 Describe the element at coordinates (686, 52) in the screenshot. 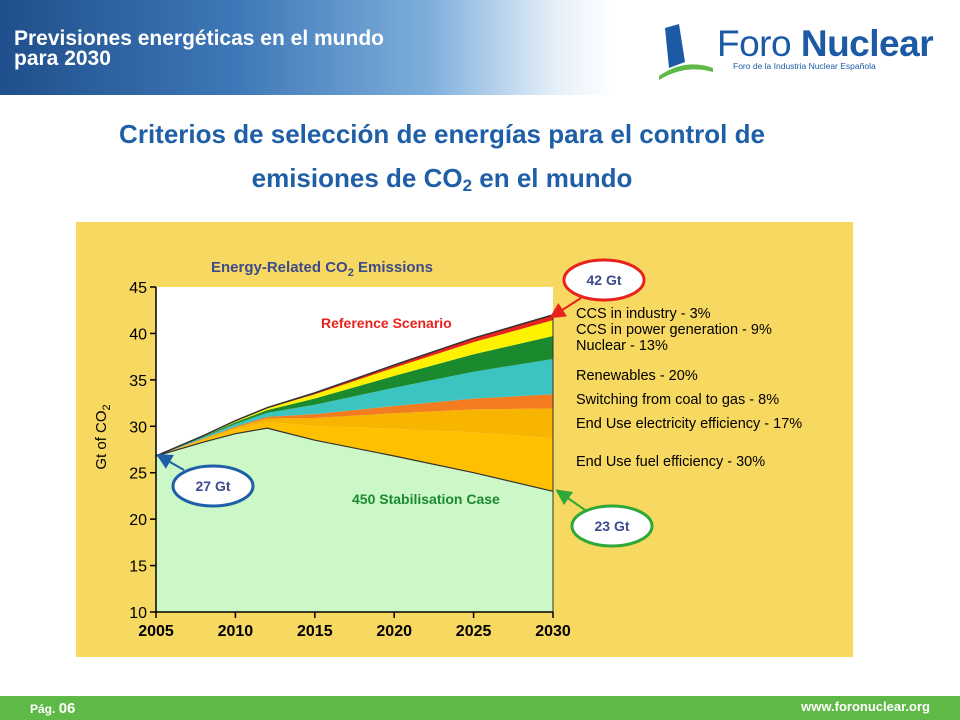

I see `logo-mark-icon` at that location.